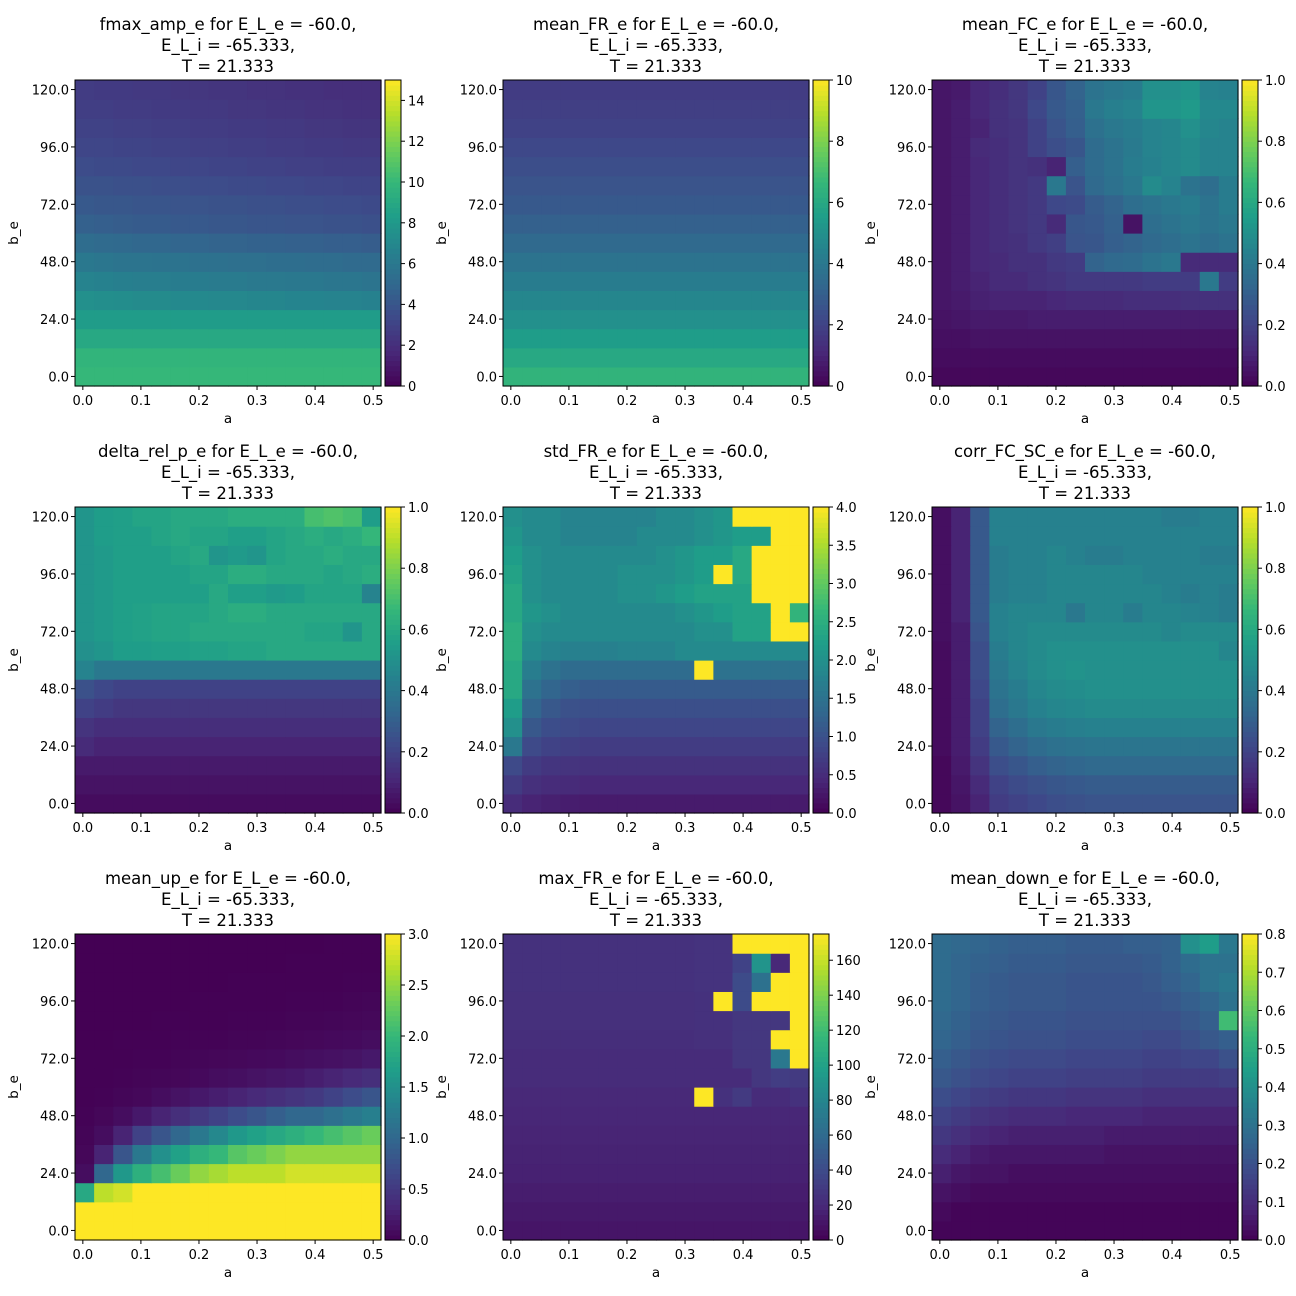  What do you see at coordinates (911, 747) in the screenshot?
I see `y-tick-label: 24.0` at bounding box center [911, 747].